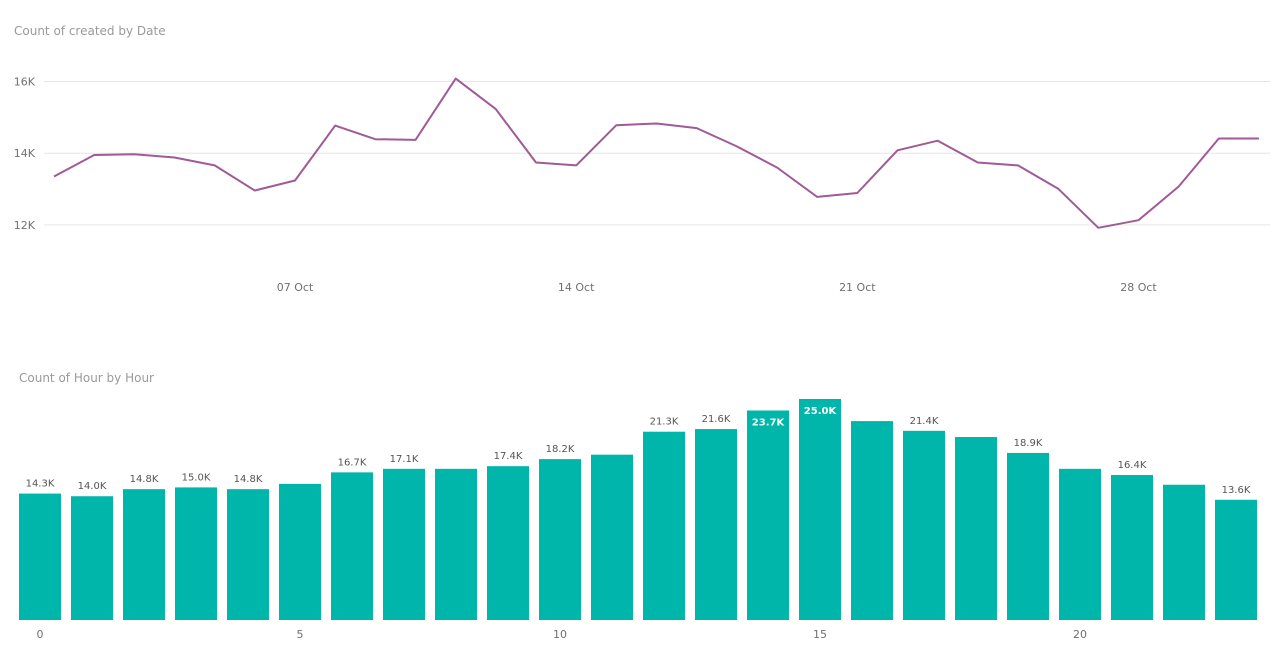  I want to click on bar-data-label: 16.7K, so click(352, 462).